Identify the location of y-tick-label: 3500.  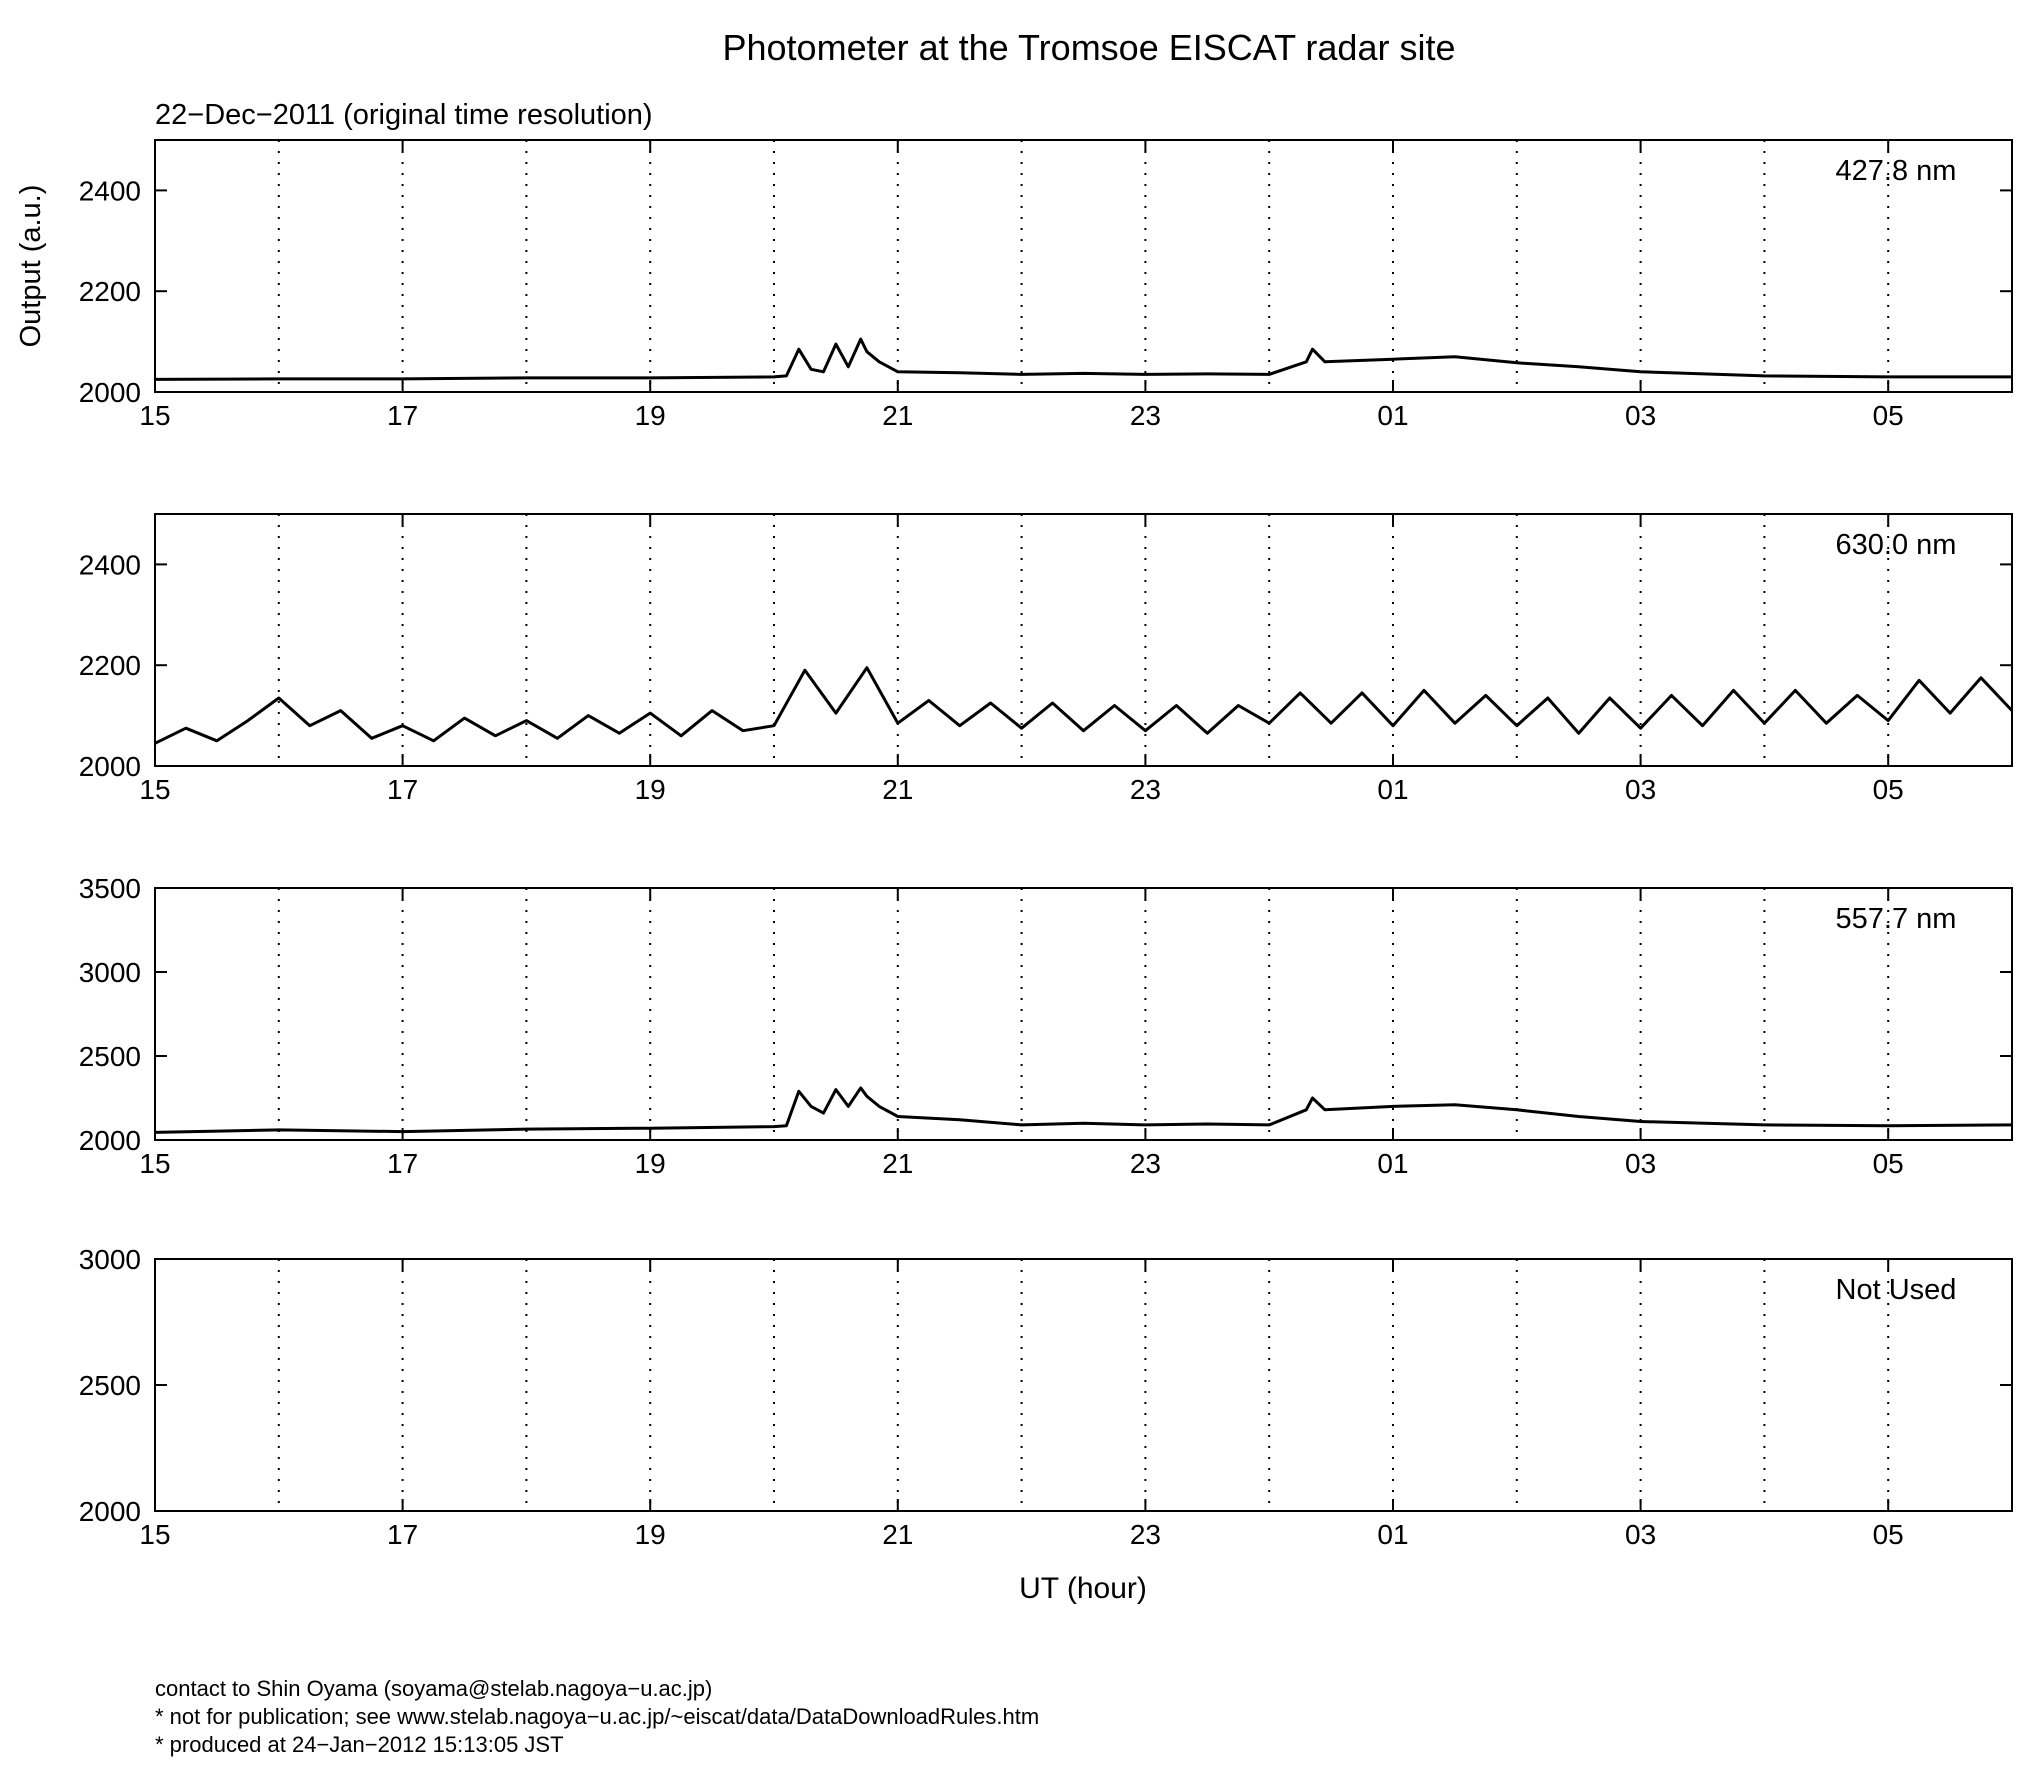
(110, 888).